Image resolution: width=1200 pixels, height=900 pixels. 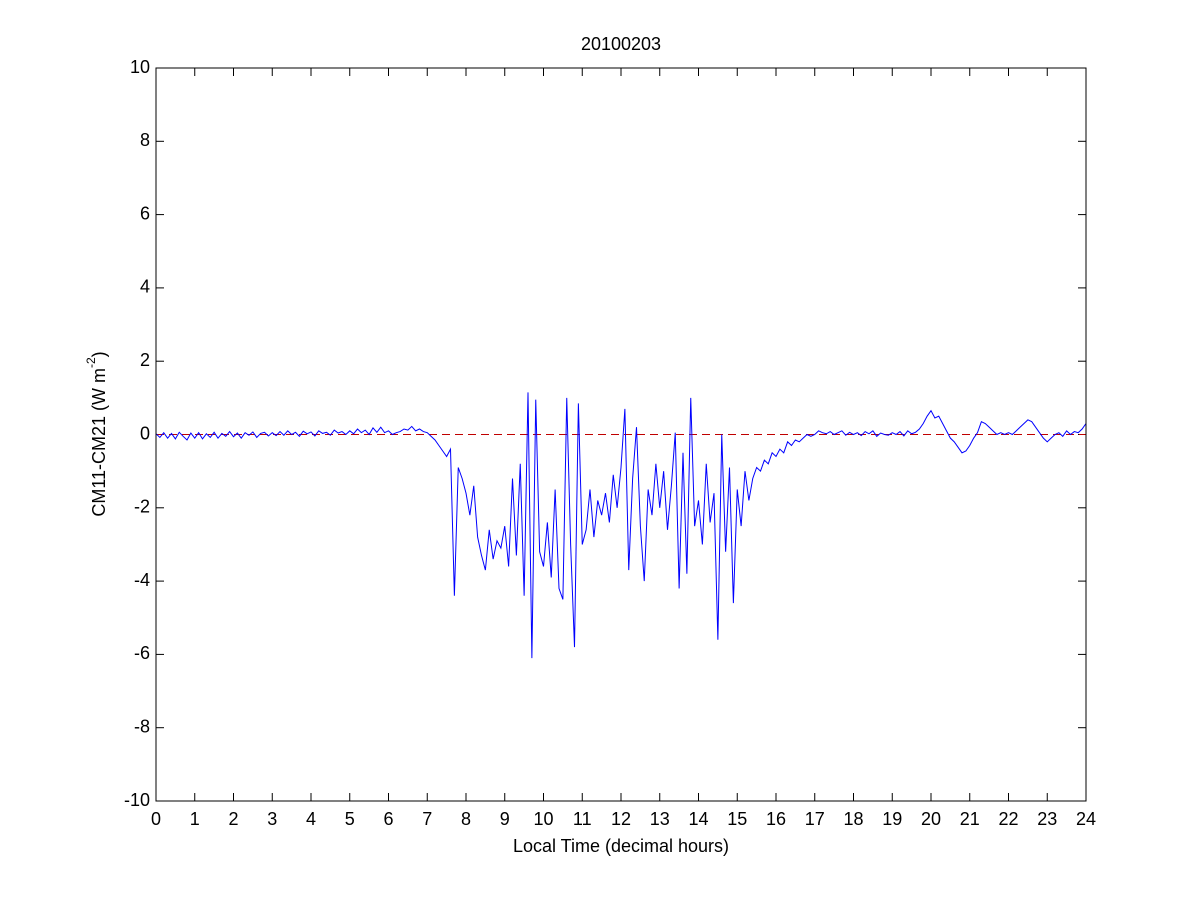 What do you see at coordinates (142, 653) in the screenshot?
I see `y-tick-label: -6` at bounding box center [142, 653].